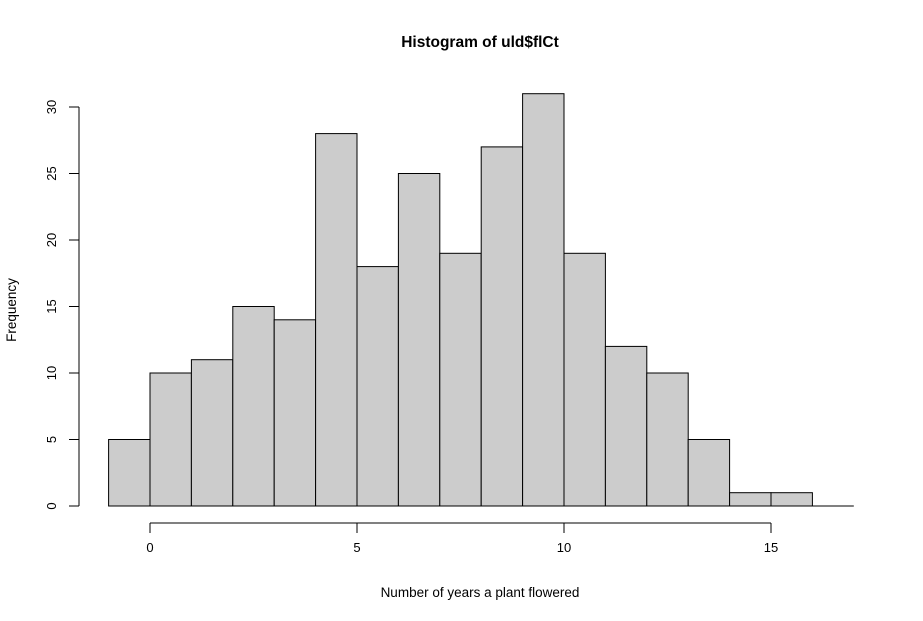  What do you see at coordinates (480, 592) in the screenshot?
I see `x-axis-label: Number of years a plant flowered` at bounding box center [480, 592].